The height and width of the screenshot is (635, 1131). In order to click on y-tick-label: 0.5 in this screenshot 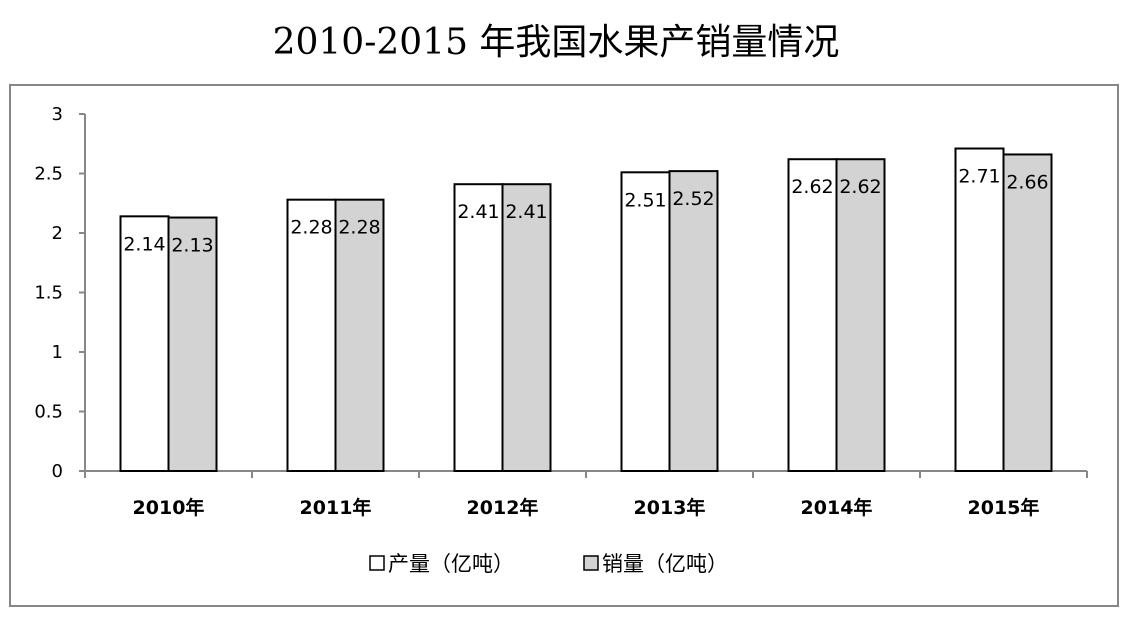, I will do `click(48, 412)`.